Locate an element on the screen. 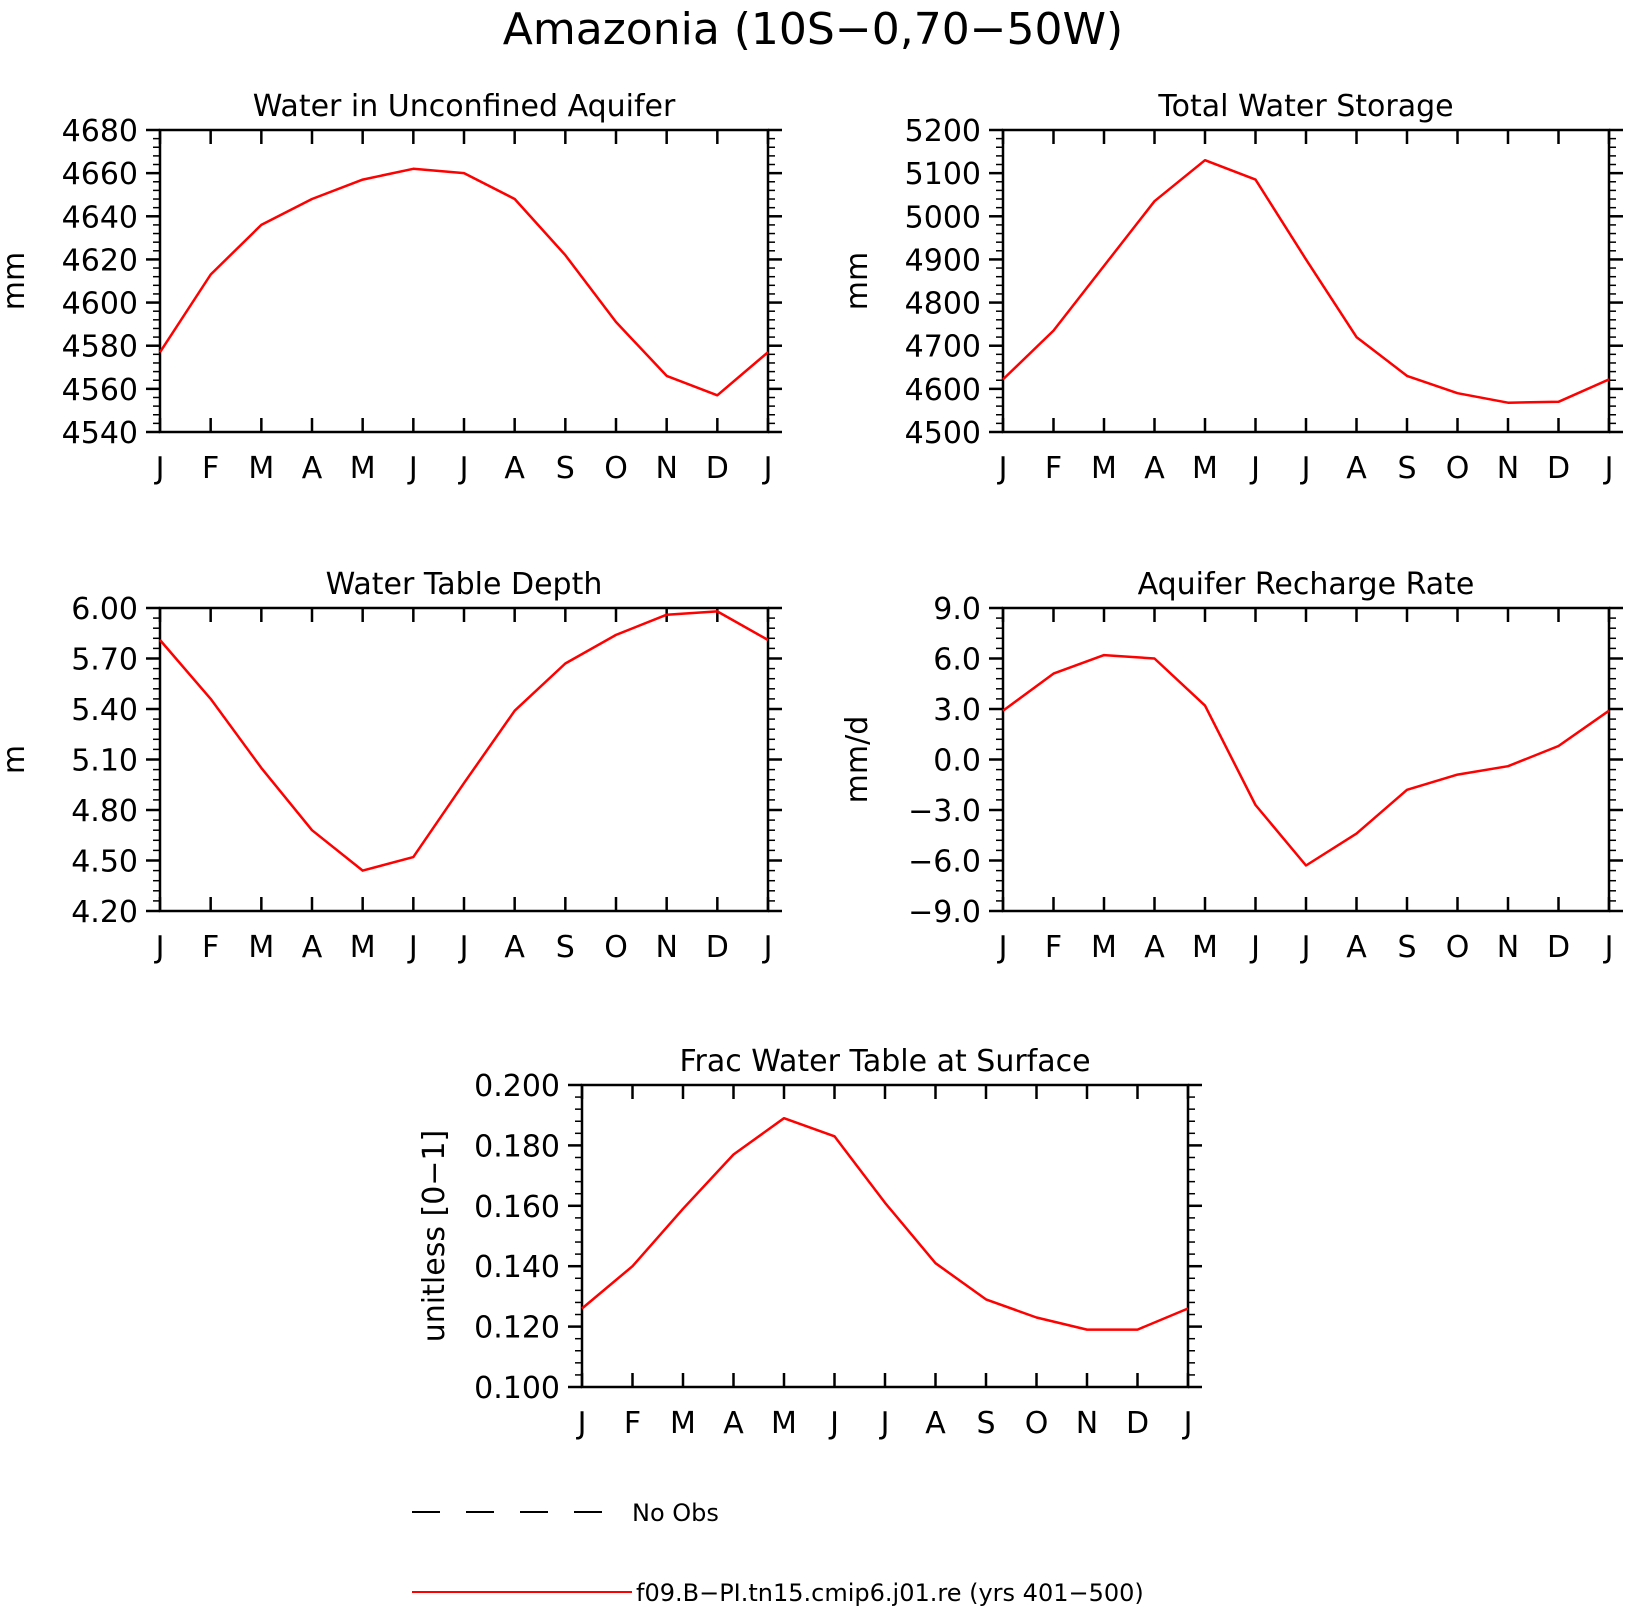 Image resolution: width=1626 pixels, height=1607 pixels. y-tick-label: 4660 is located at coordinates (100, 174).